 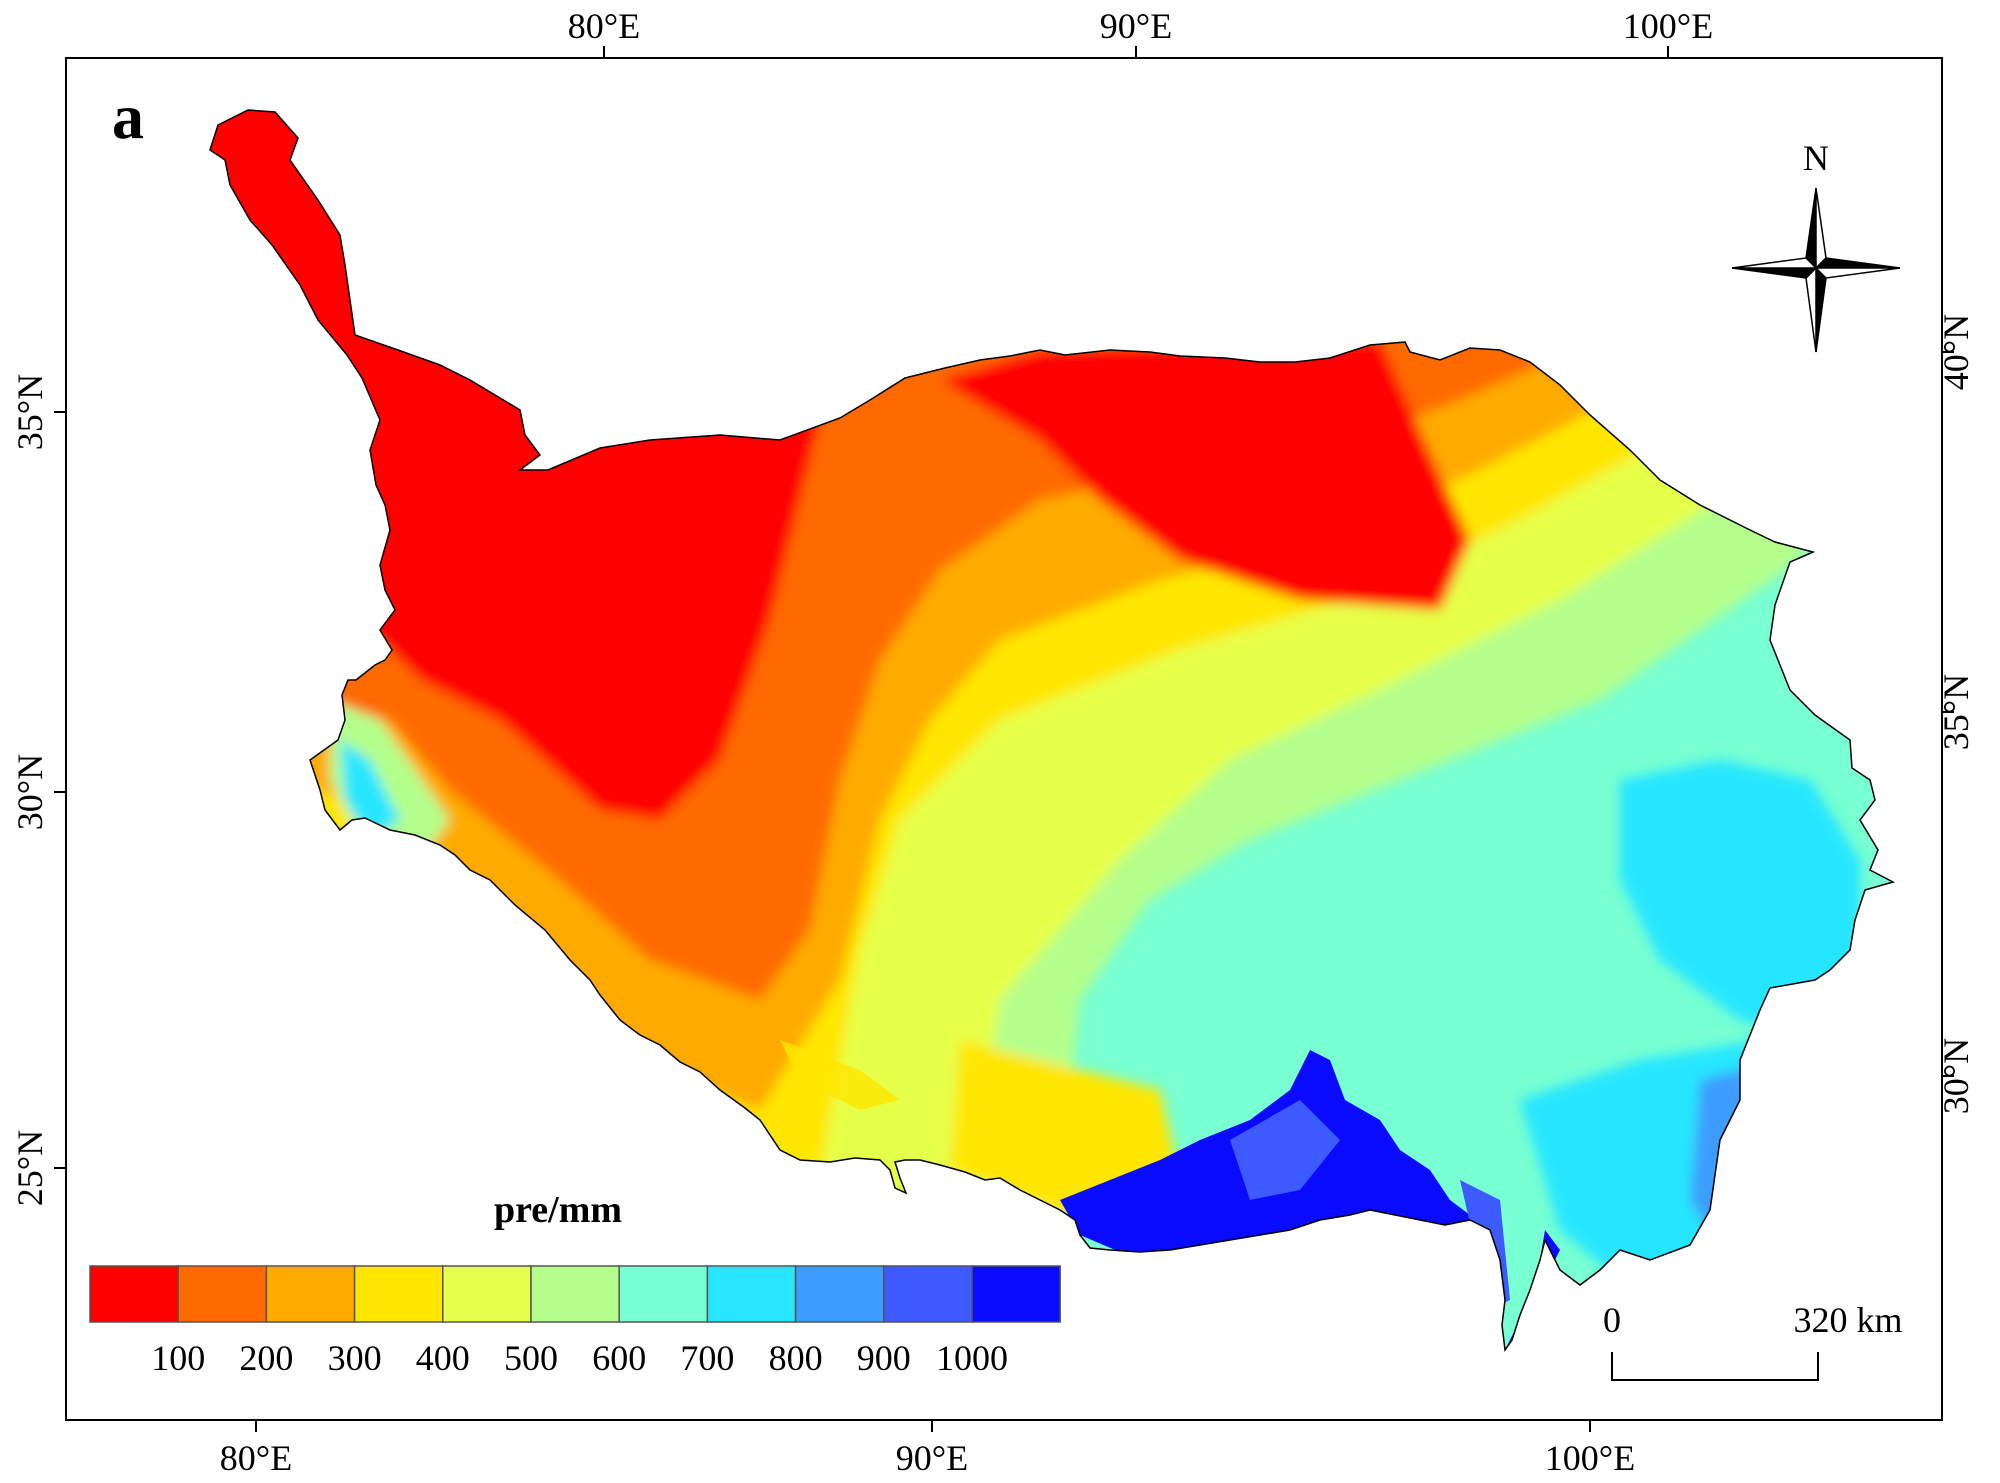 I want to click on panel-label: a, so click(x=128, y=116).